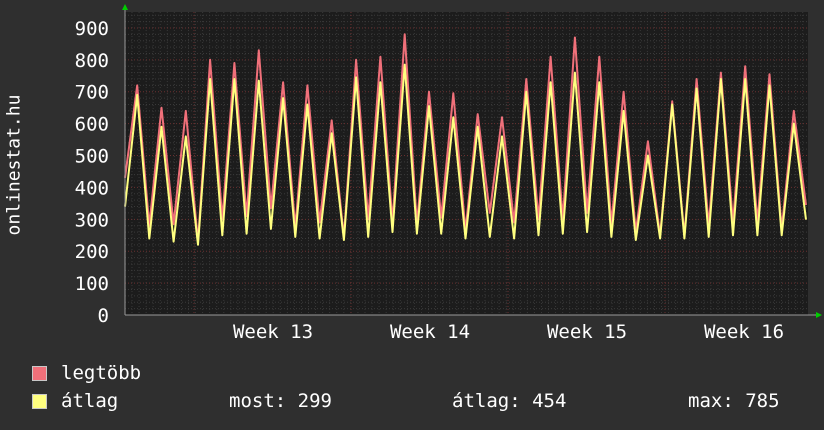 The height and width of the screenshot is (430, 824). I want to click on legend-label-atlag: átlag, so click(90, 401).